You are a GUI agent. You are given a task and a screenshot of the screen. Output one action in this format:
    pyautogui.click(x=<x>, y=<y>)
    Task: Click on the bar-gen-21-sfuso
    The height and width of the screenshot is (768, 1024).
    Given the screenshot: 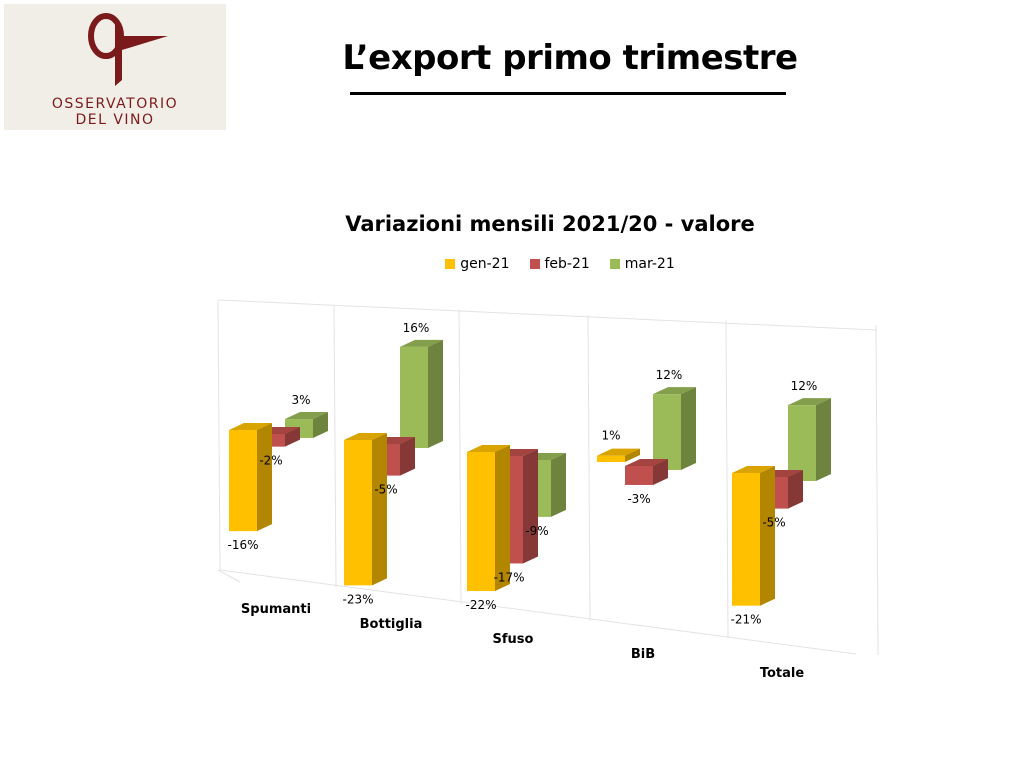 What is the action you would take?
    pyautogui.click(x=488, y=518)
    